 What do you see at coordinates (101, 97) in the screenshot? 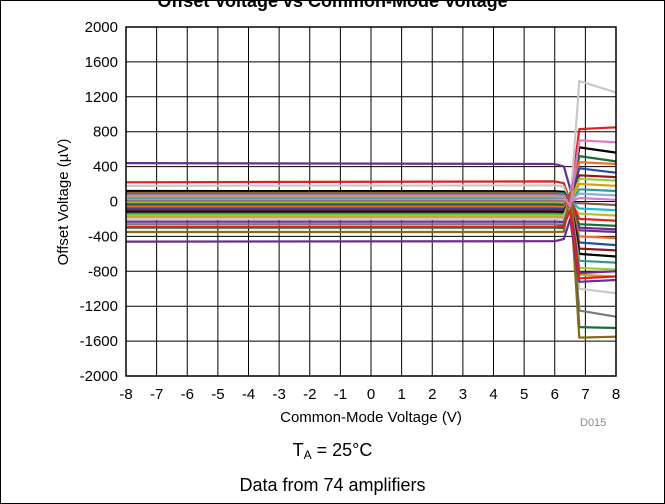
I see `y-tick-label: 1200` at bounding box center [101, 97].